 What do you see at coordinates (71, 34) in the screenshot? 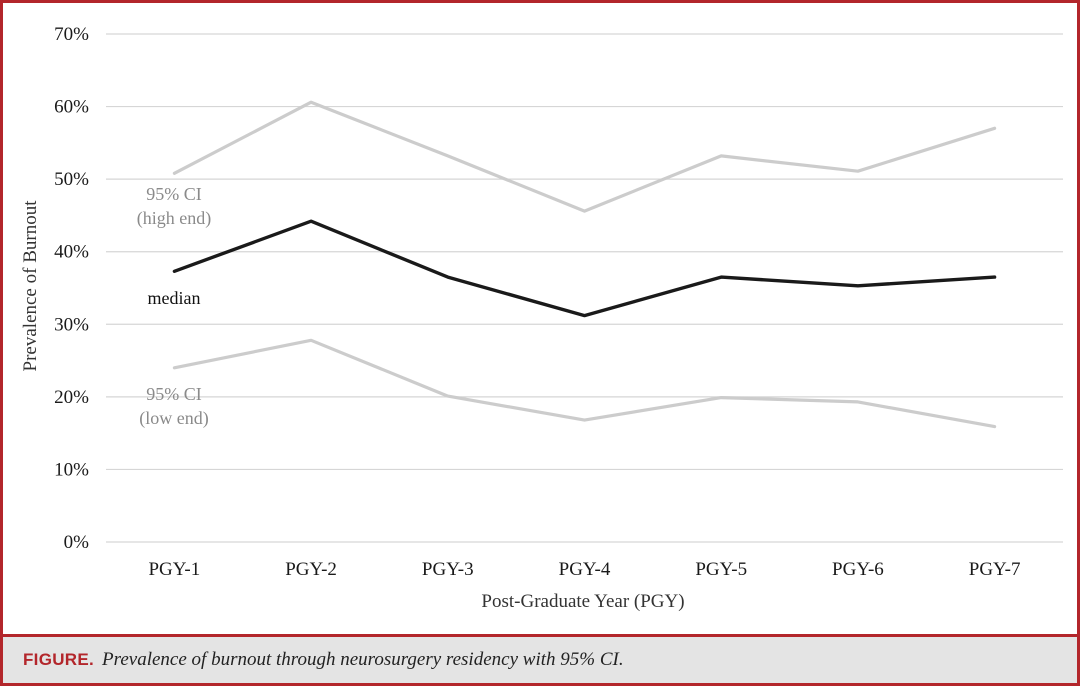
I see `y-tick-label: 70%` at bounding box center [71, 34].